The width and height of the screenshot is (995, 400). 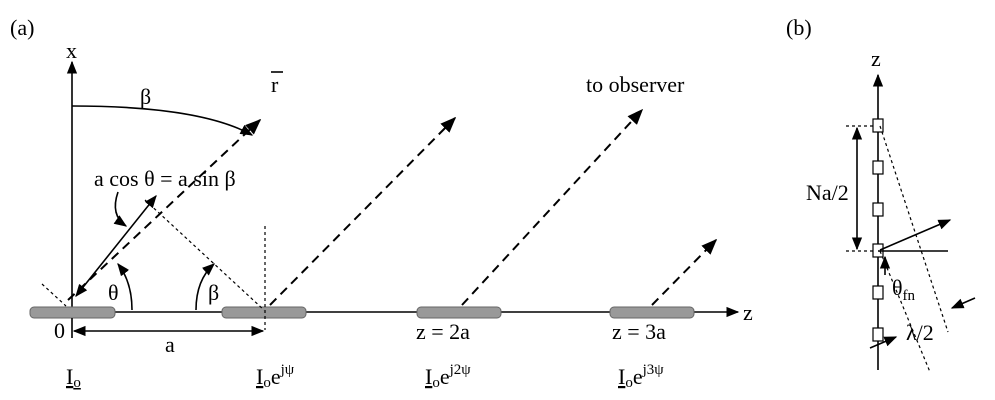 What do you see at coordinates (116, 246) in the screenshot?
I see `path-difference-arrow` at bounding box center [116, 246].